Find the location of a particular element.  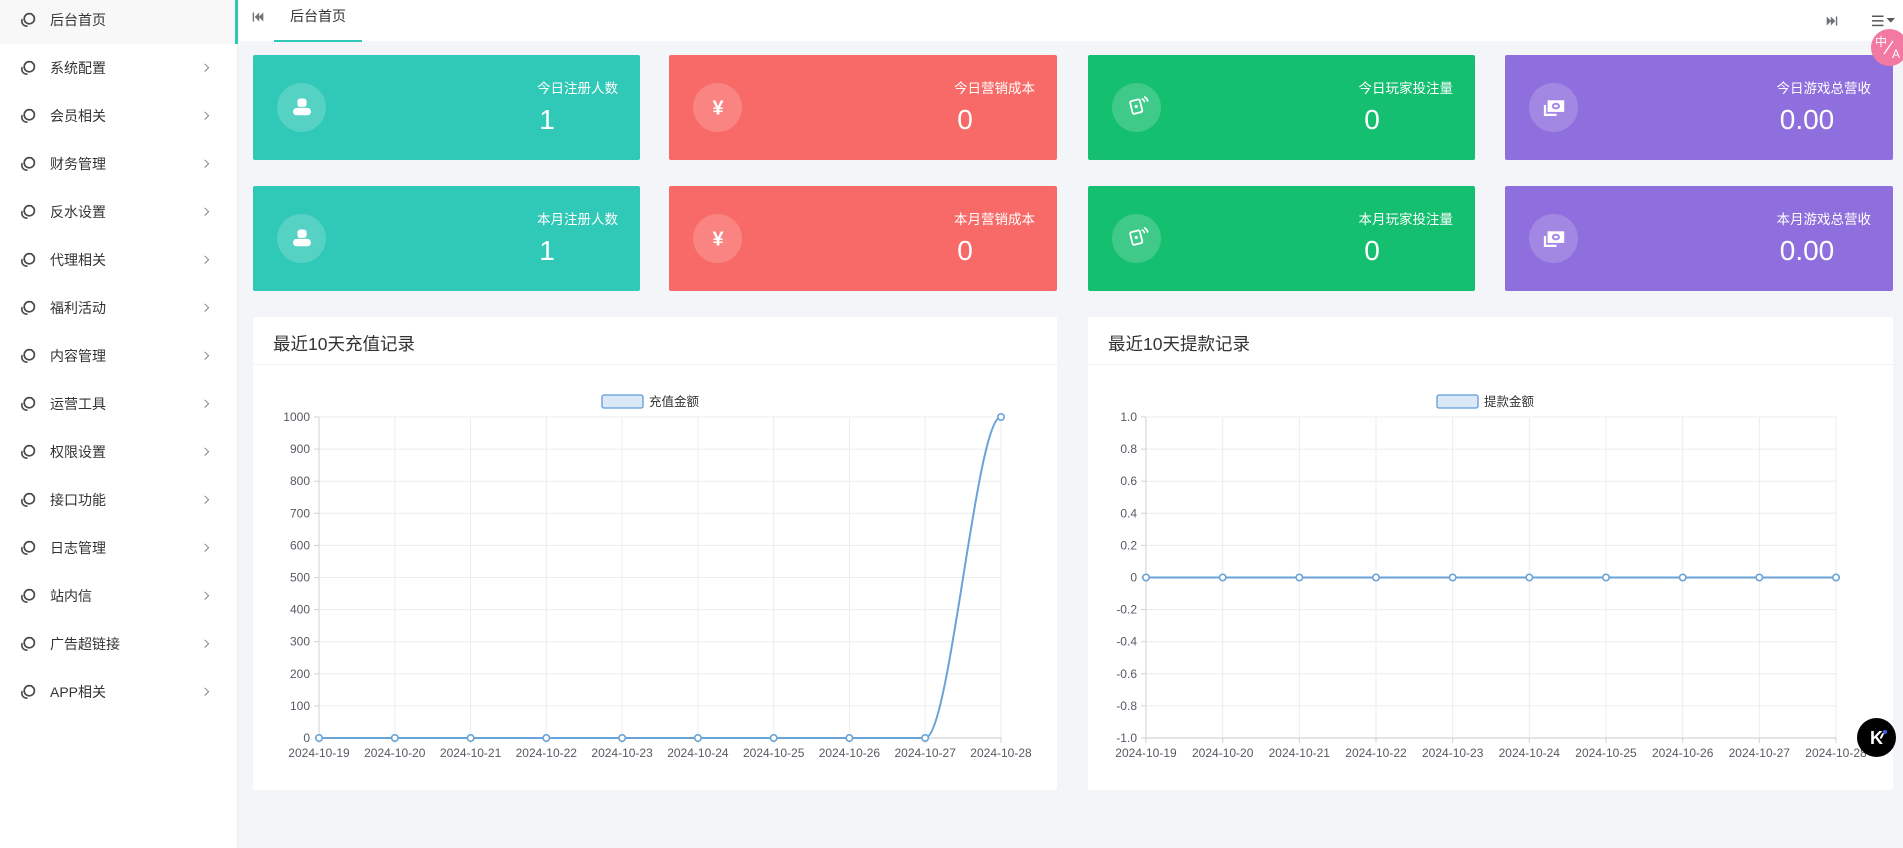

svg-text: 300 is located at coordinates (300, 642).